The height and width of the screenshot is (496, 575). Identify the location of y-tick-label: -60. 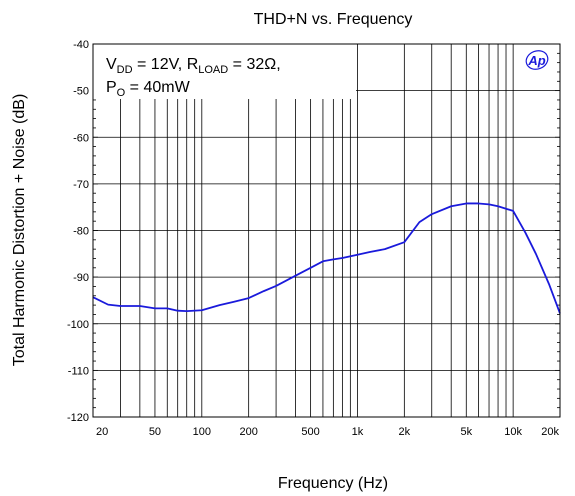
(81, 138).